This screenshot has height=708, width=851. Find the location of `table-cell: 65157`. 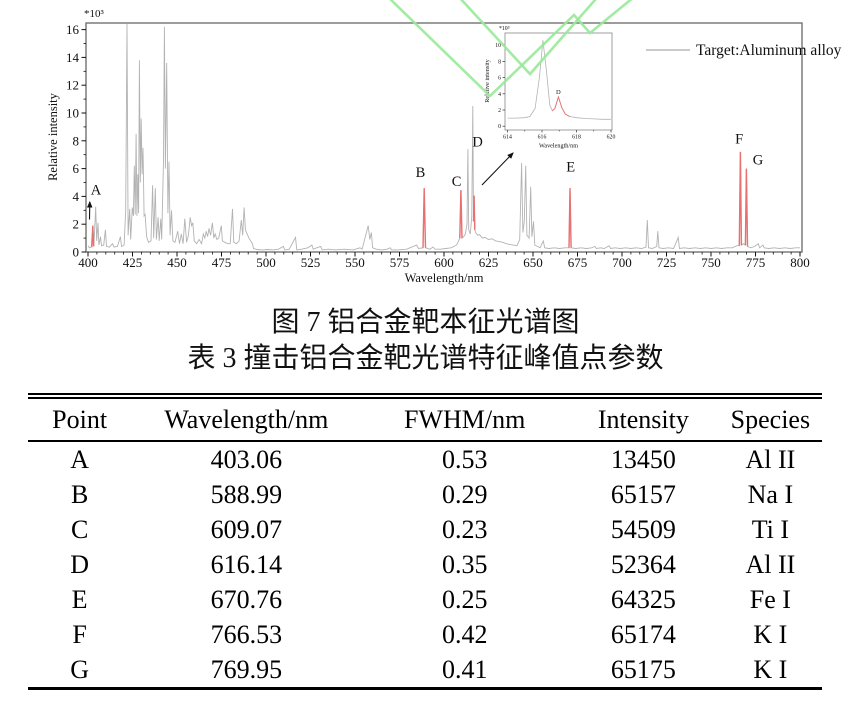

table-cell: 65157 is located at coordinates (643, 494).